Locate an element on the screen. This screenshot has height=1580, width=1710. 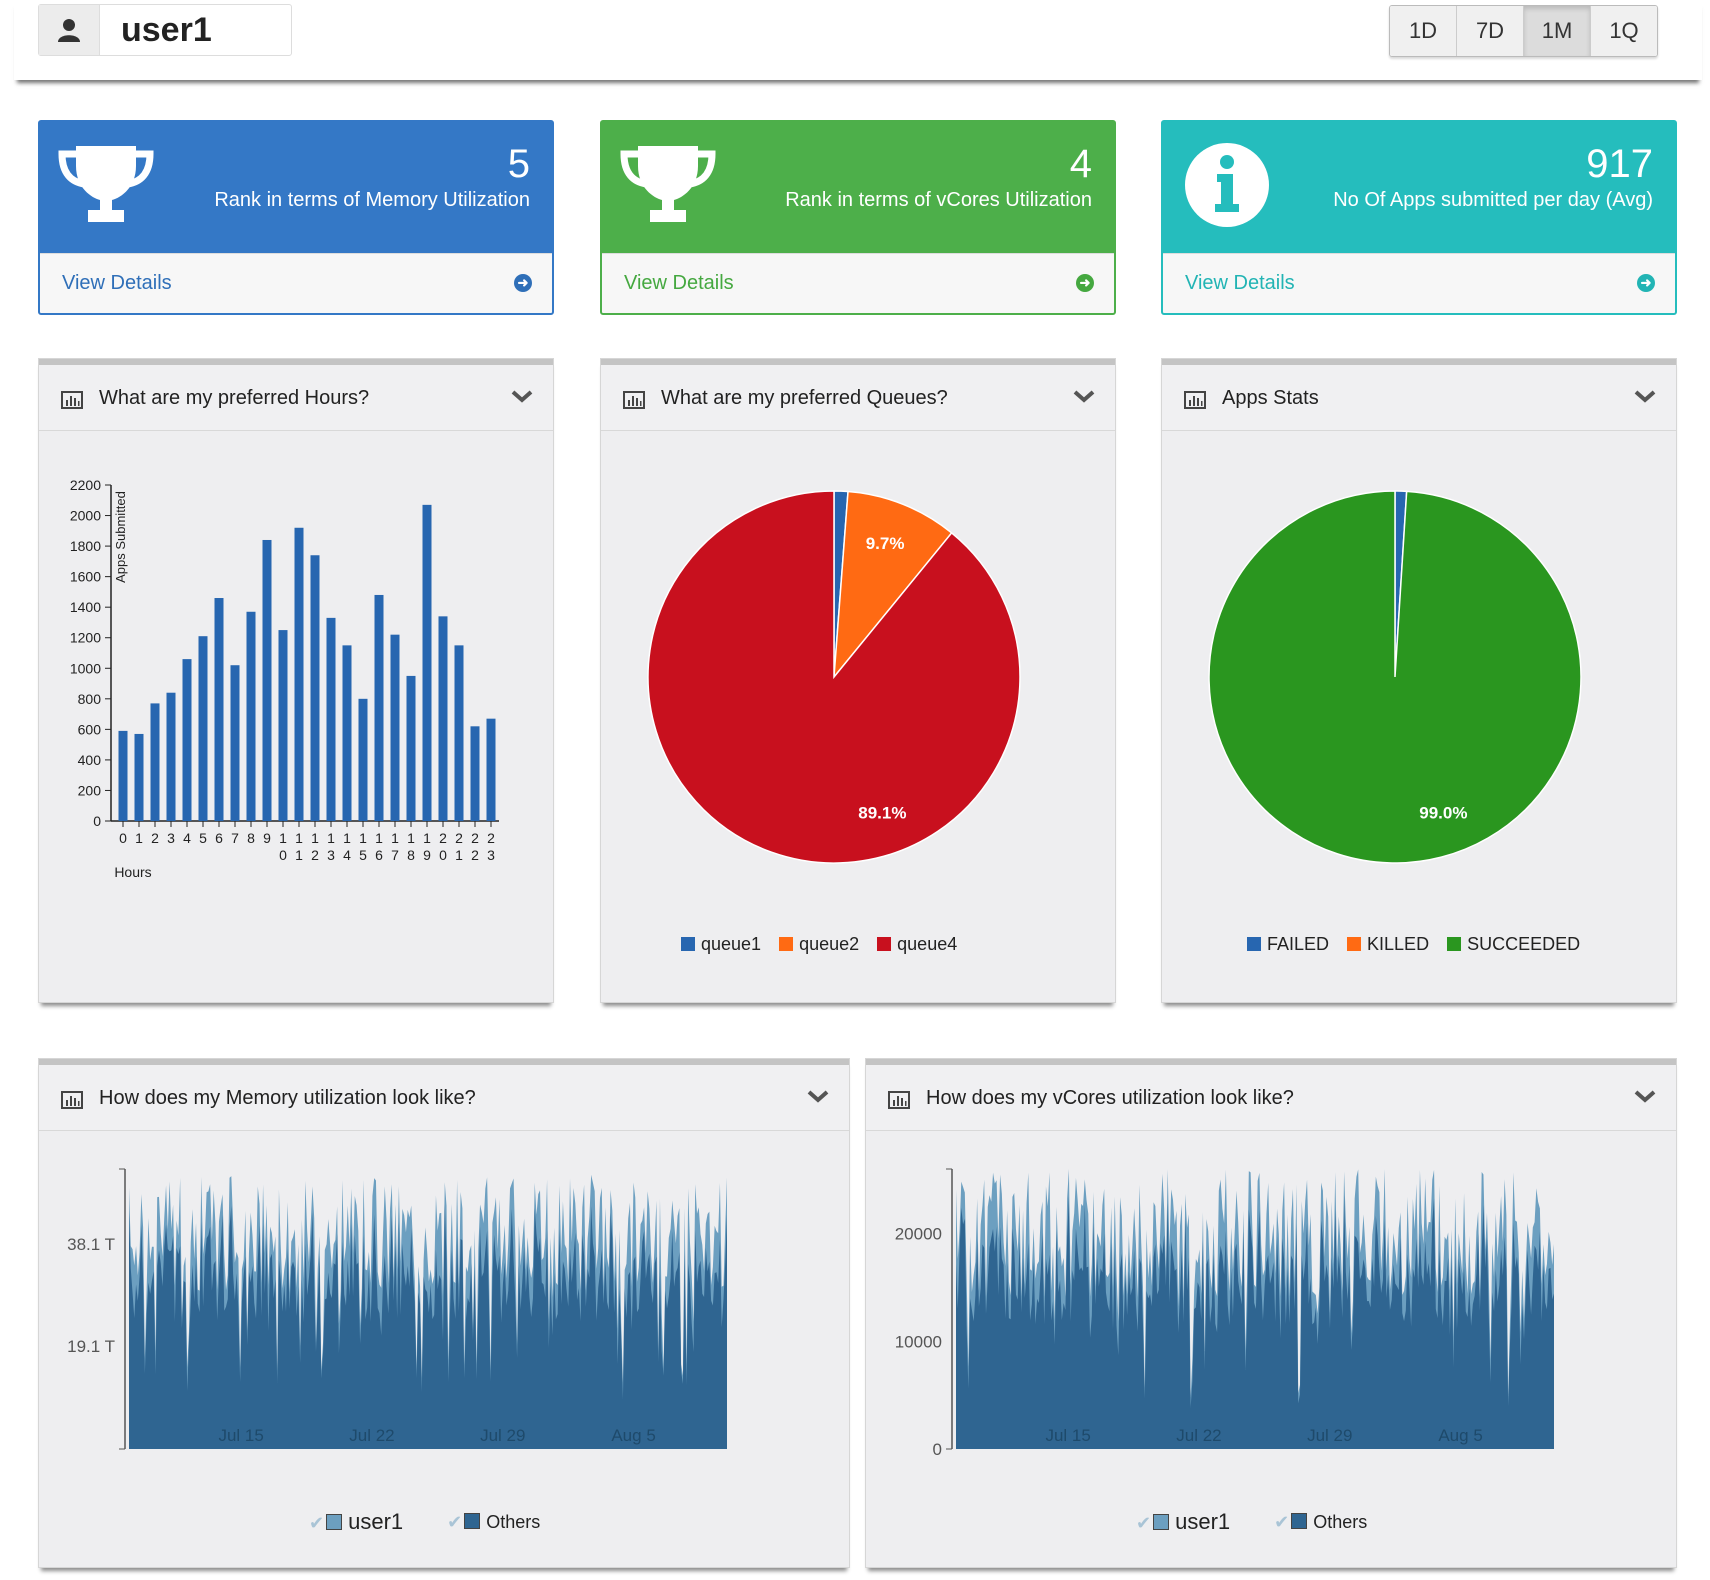
legend-item: queue1 is located at coordinates (721, 944).